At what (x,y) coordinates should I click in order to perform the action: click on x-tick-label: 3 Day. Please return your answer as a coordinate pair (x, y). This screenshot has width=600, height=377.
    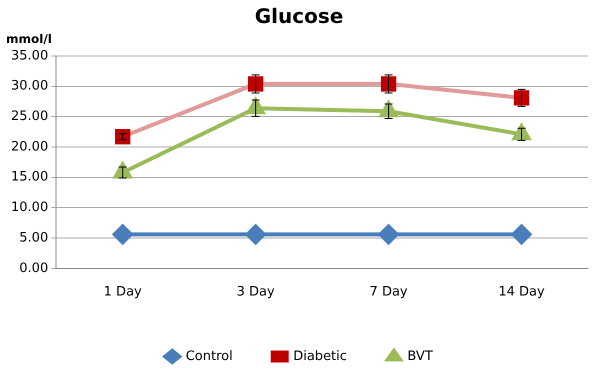
    Looking at the image, I should click on (255, 292).